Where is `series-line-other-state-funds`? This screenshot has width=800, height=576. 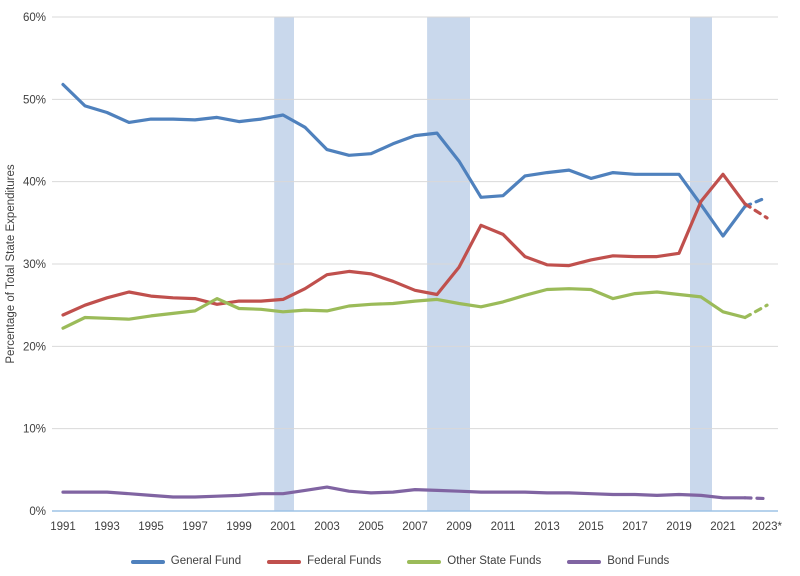 series-line-other-state-funds is located at coordinates (404, 308).